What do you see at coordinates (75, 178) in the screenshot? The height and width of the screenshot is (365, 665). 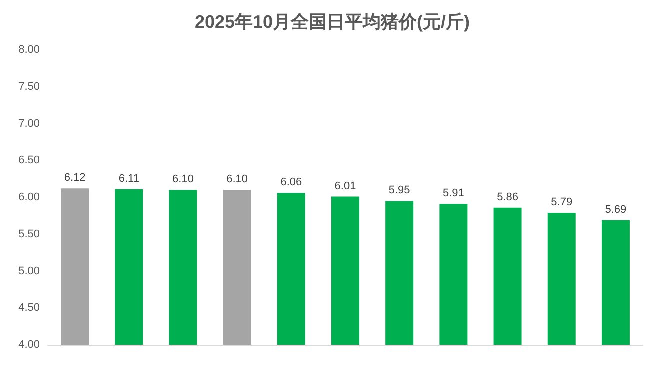 I see `data-label: 6.12` at bounding box center [75, 178].